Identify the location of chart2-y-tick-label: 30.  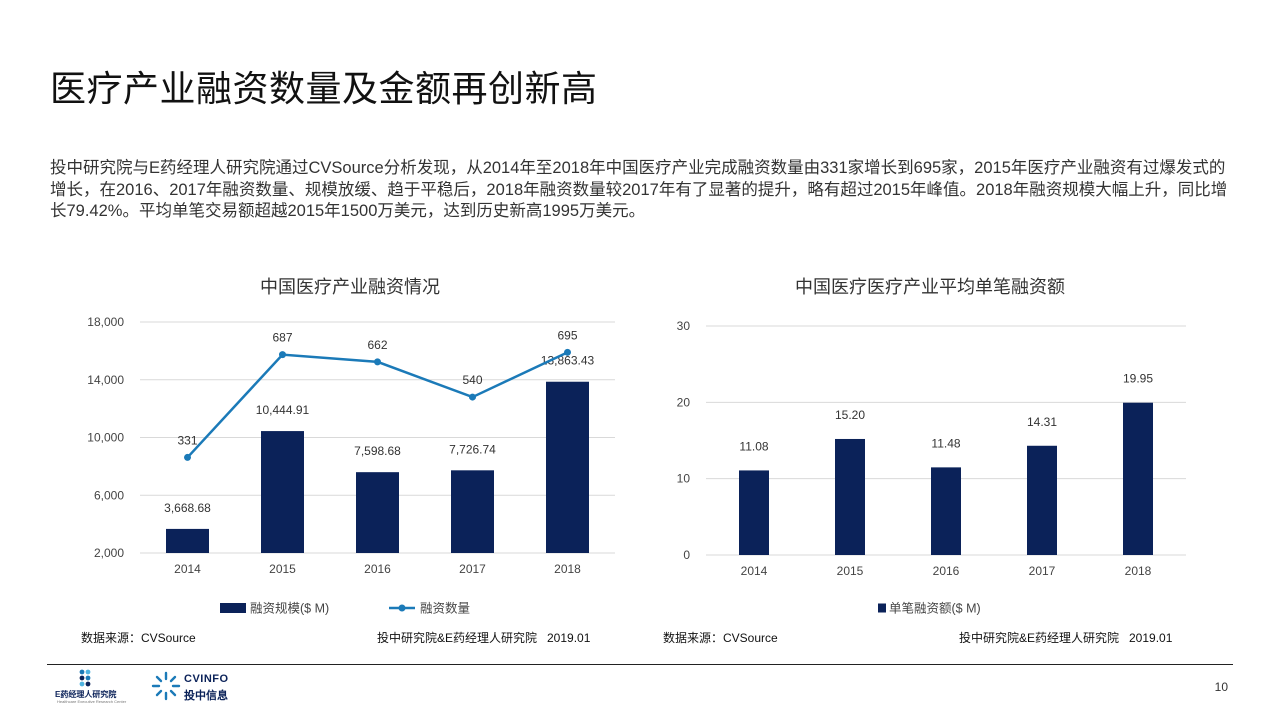
(684, 326).